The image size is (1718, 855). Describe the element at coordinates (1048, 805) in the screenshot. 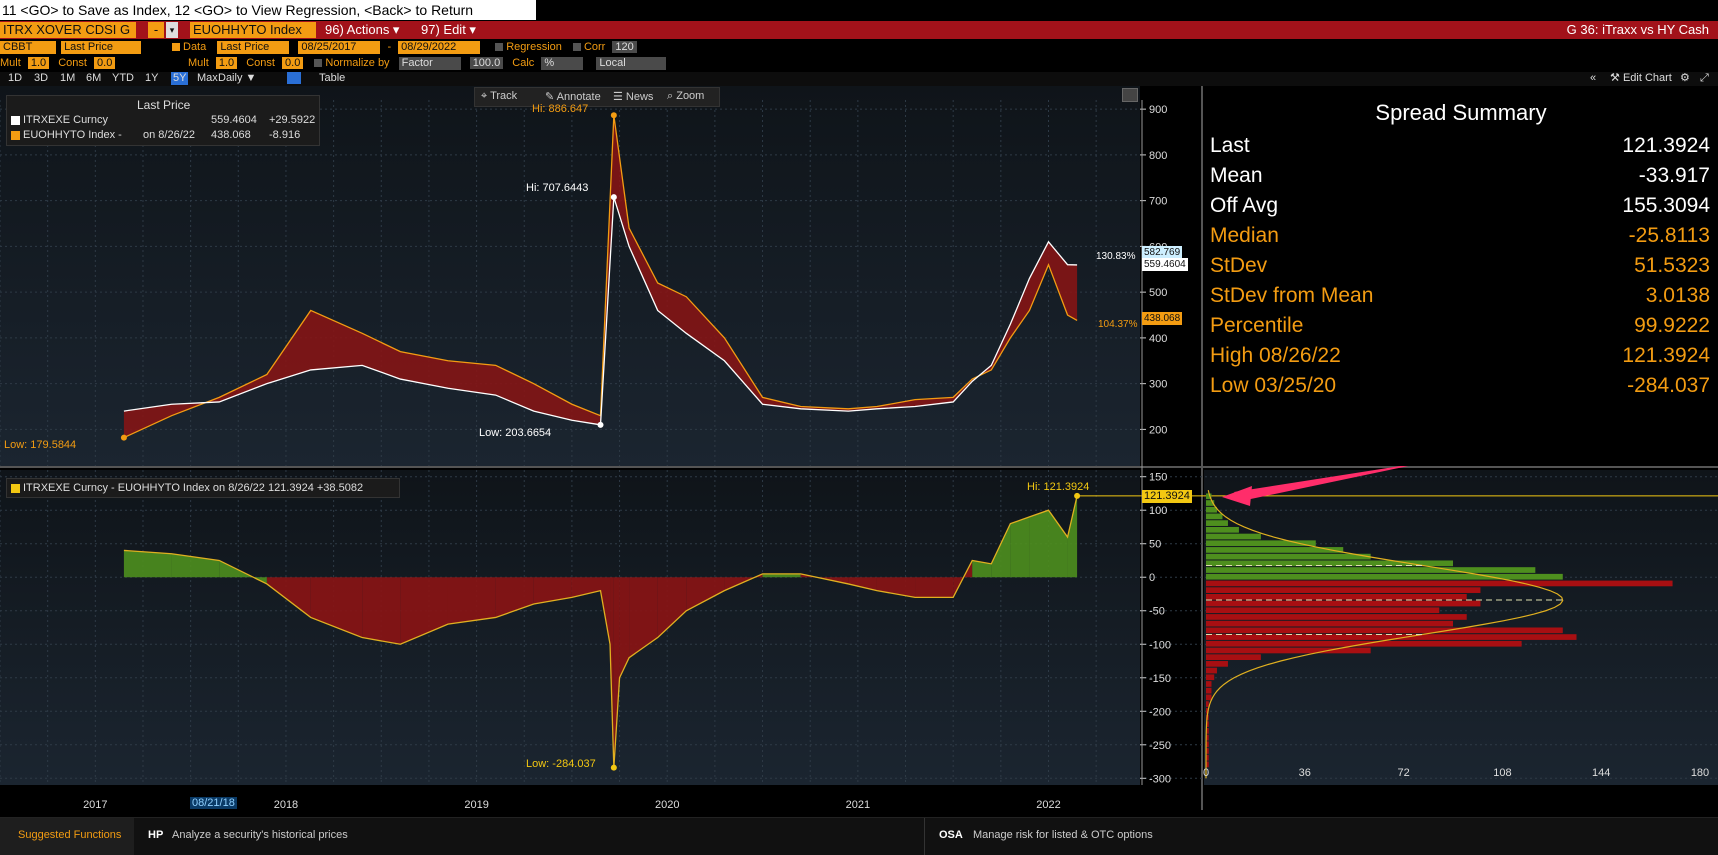

I see `x-tick-label: 2022` at that location.